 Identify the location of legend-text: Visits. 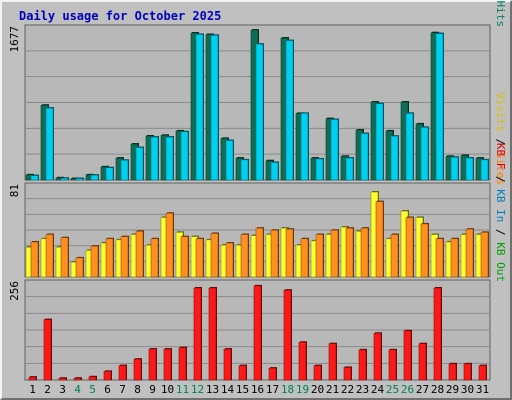
(500, 112).